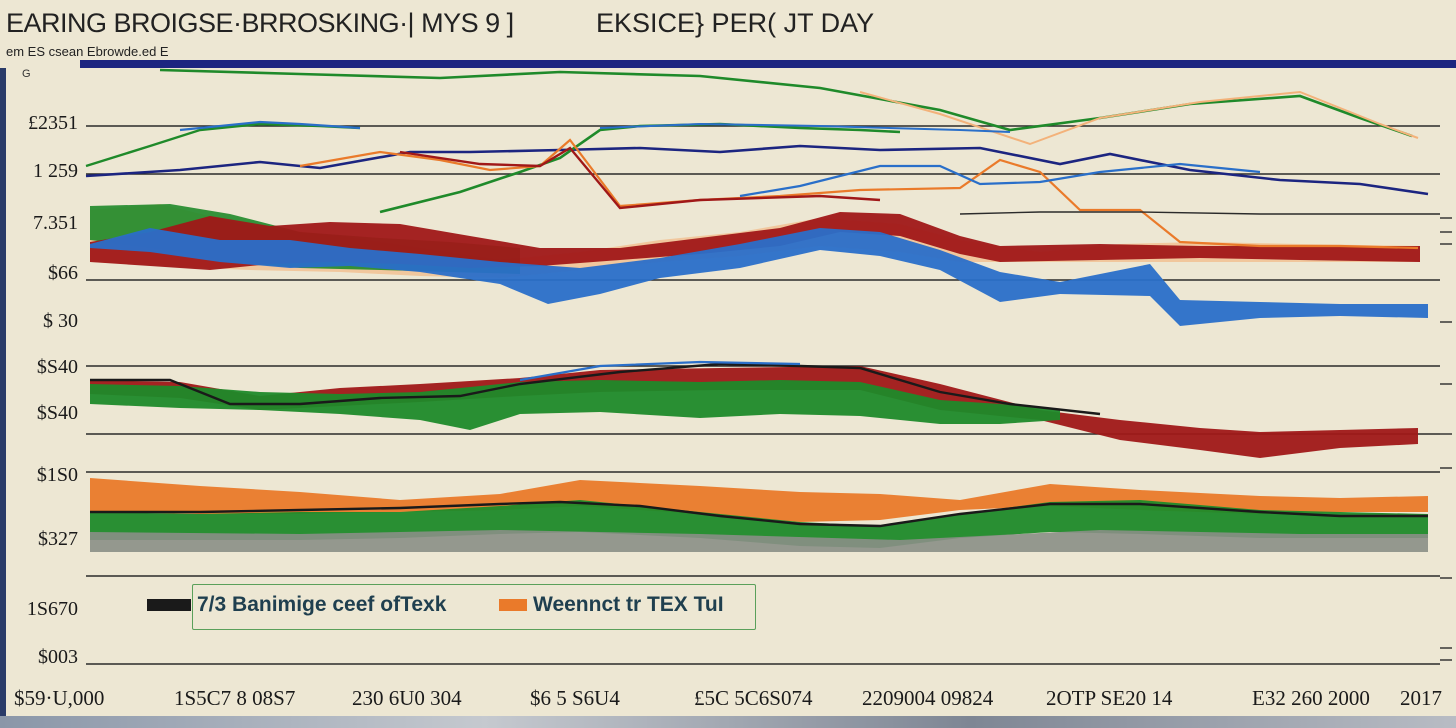  What do you see at coordinates (87, 51) in the screenshot?
I see `chart-subtitle: em ES csean Ebrowde.ed E` at bounding box center [87, 51].